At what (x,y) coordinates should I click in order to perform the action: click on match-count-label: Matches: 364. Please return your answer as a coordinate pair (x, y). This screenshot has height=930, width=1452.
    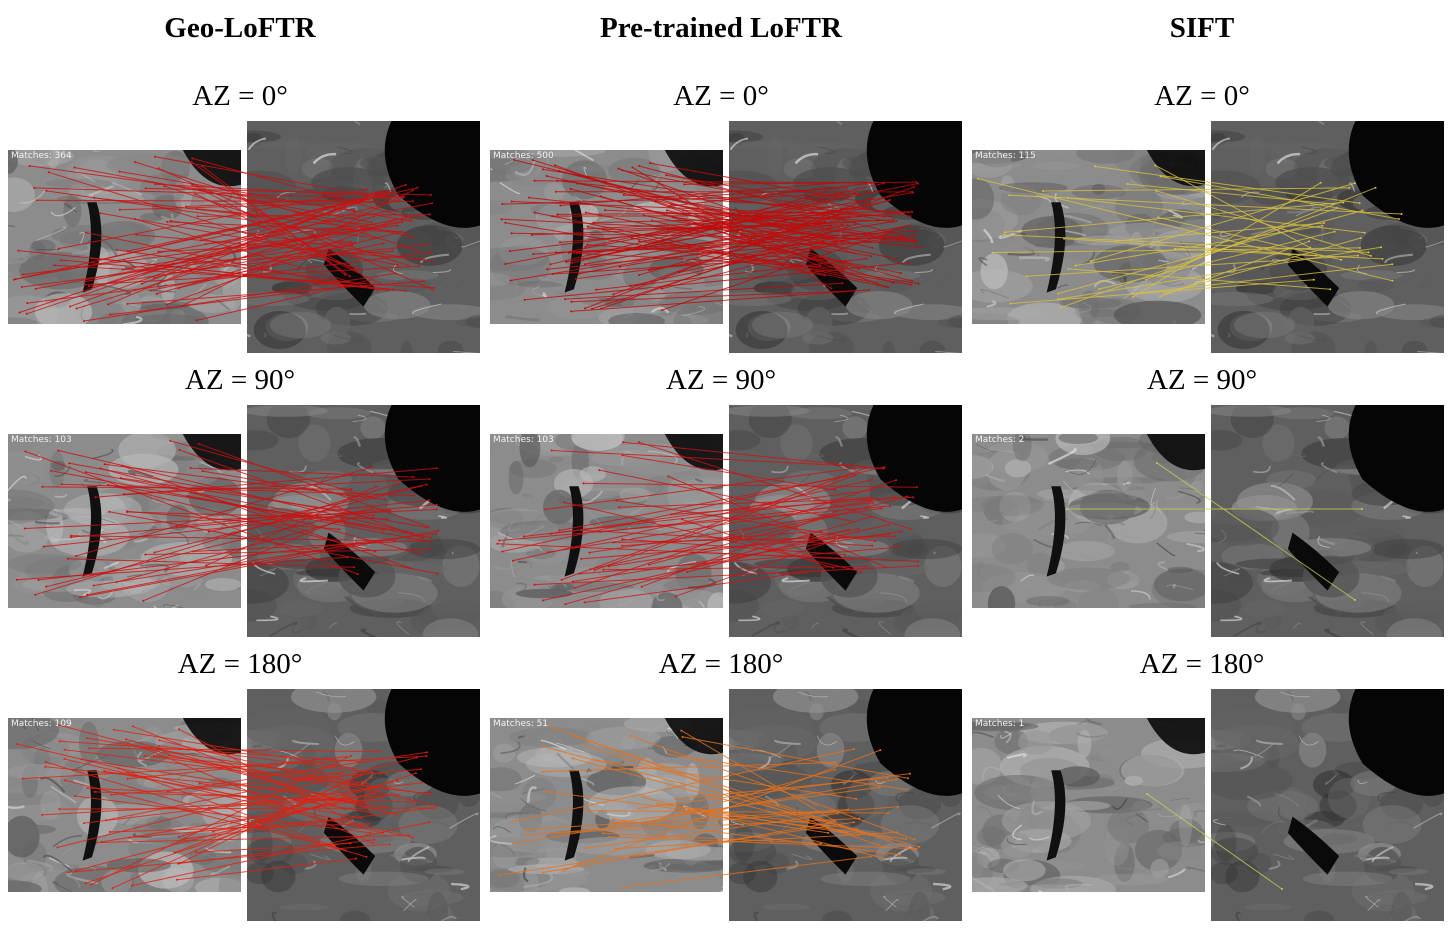
    Looking at the image, I should click on (41, 156).